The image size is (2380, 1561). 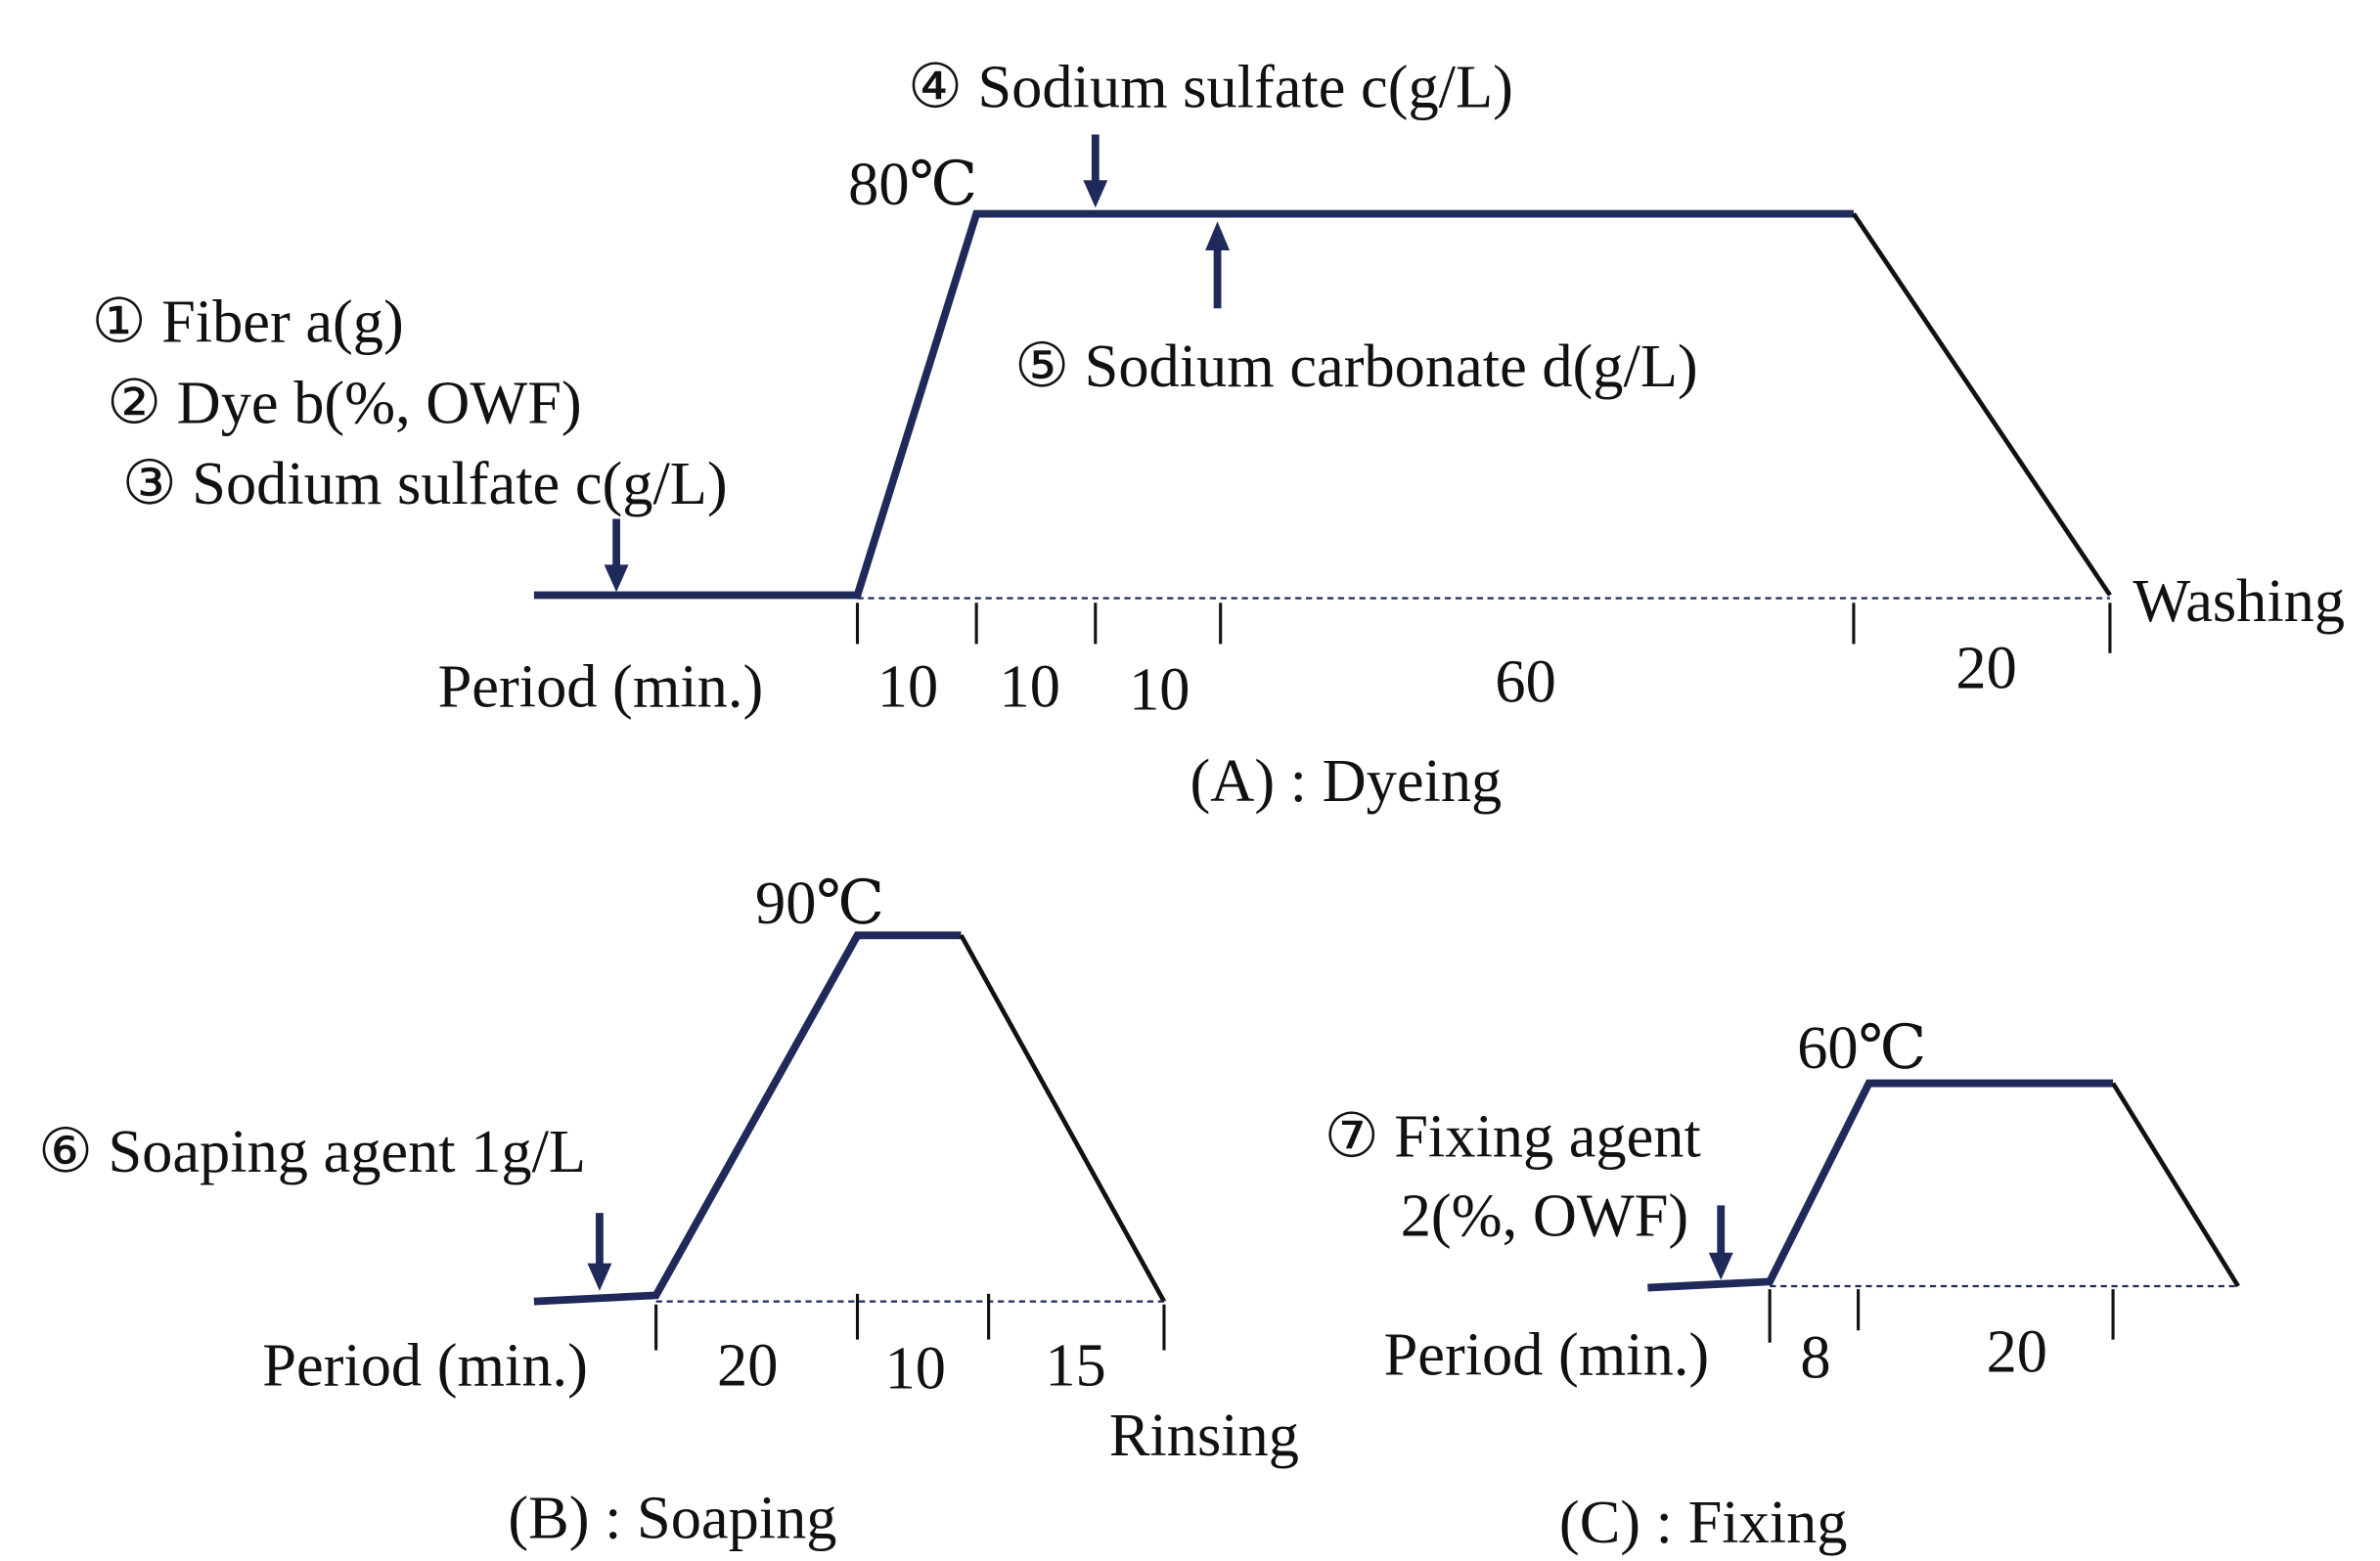 I want to click on period: 8, so click(x=1815, y=1358).